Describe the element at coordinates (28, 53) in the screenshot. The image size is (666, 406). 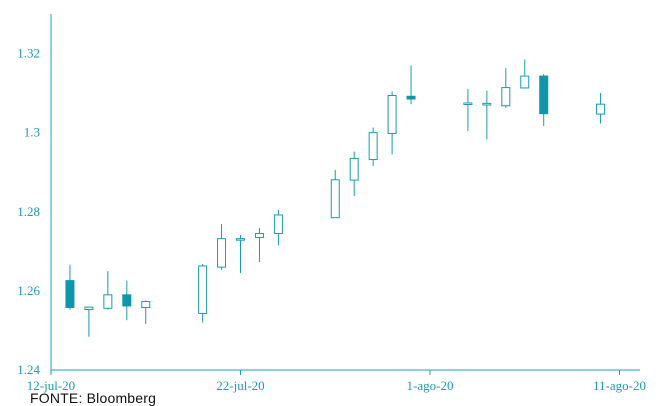
I see `y-tick-label: 1.32` at that location.